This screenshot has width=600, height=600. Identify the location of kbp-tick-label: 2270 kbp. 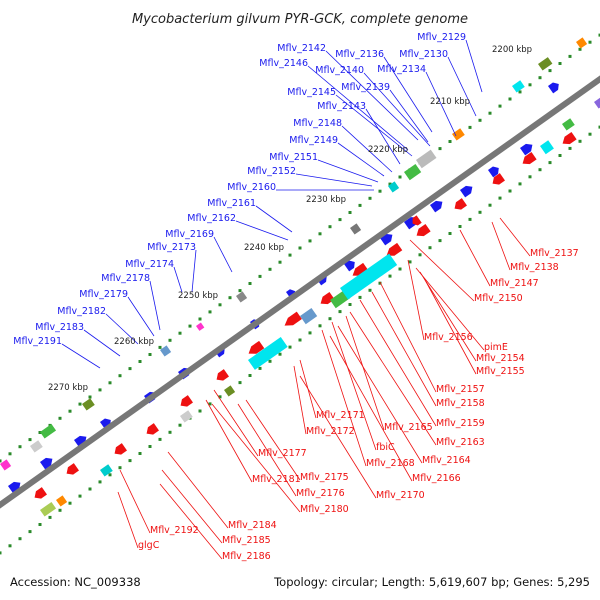
(68, 388).